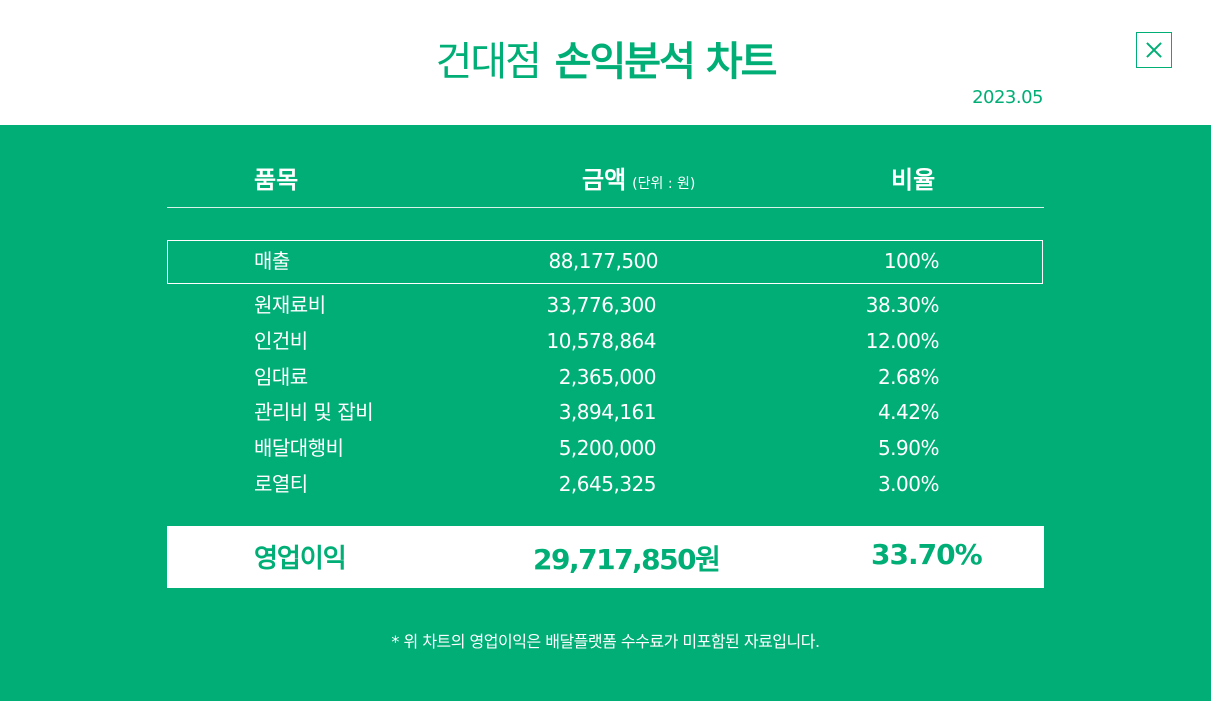 The image size is (1211, 701). I want to click on row-item: 매출, so click(272, 261).